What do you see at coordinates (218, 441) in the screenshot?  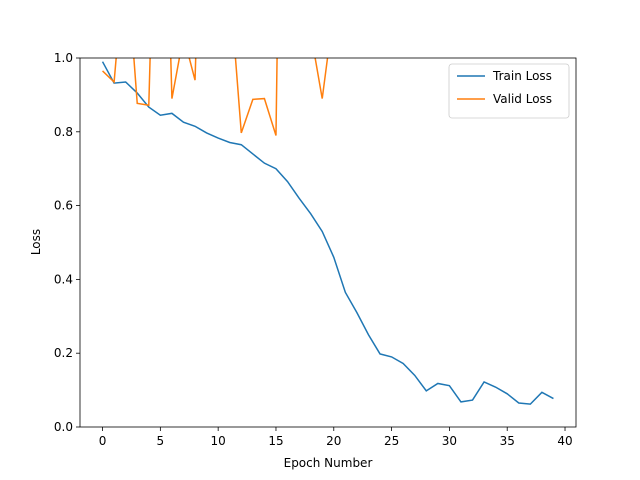 I see `x-tick-label: 10` at bounding box center [218, 441].